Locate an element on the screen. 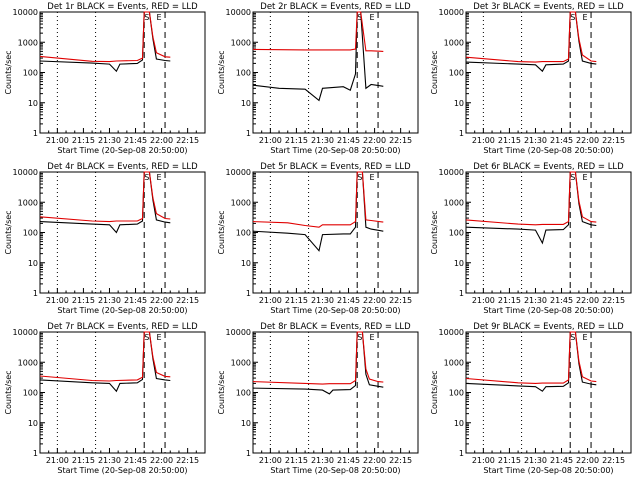 The image size is (640, 480). chart-title: Det 3r BLACK = Events, RED = LLD is located at coordinates (548, 7).